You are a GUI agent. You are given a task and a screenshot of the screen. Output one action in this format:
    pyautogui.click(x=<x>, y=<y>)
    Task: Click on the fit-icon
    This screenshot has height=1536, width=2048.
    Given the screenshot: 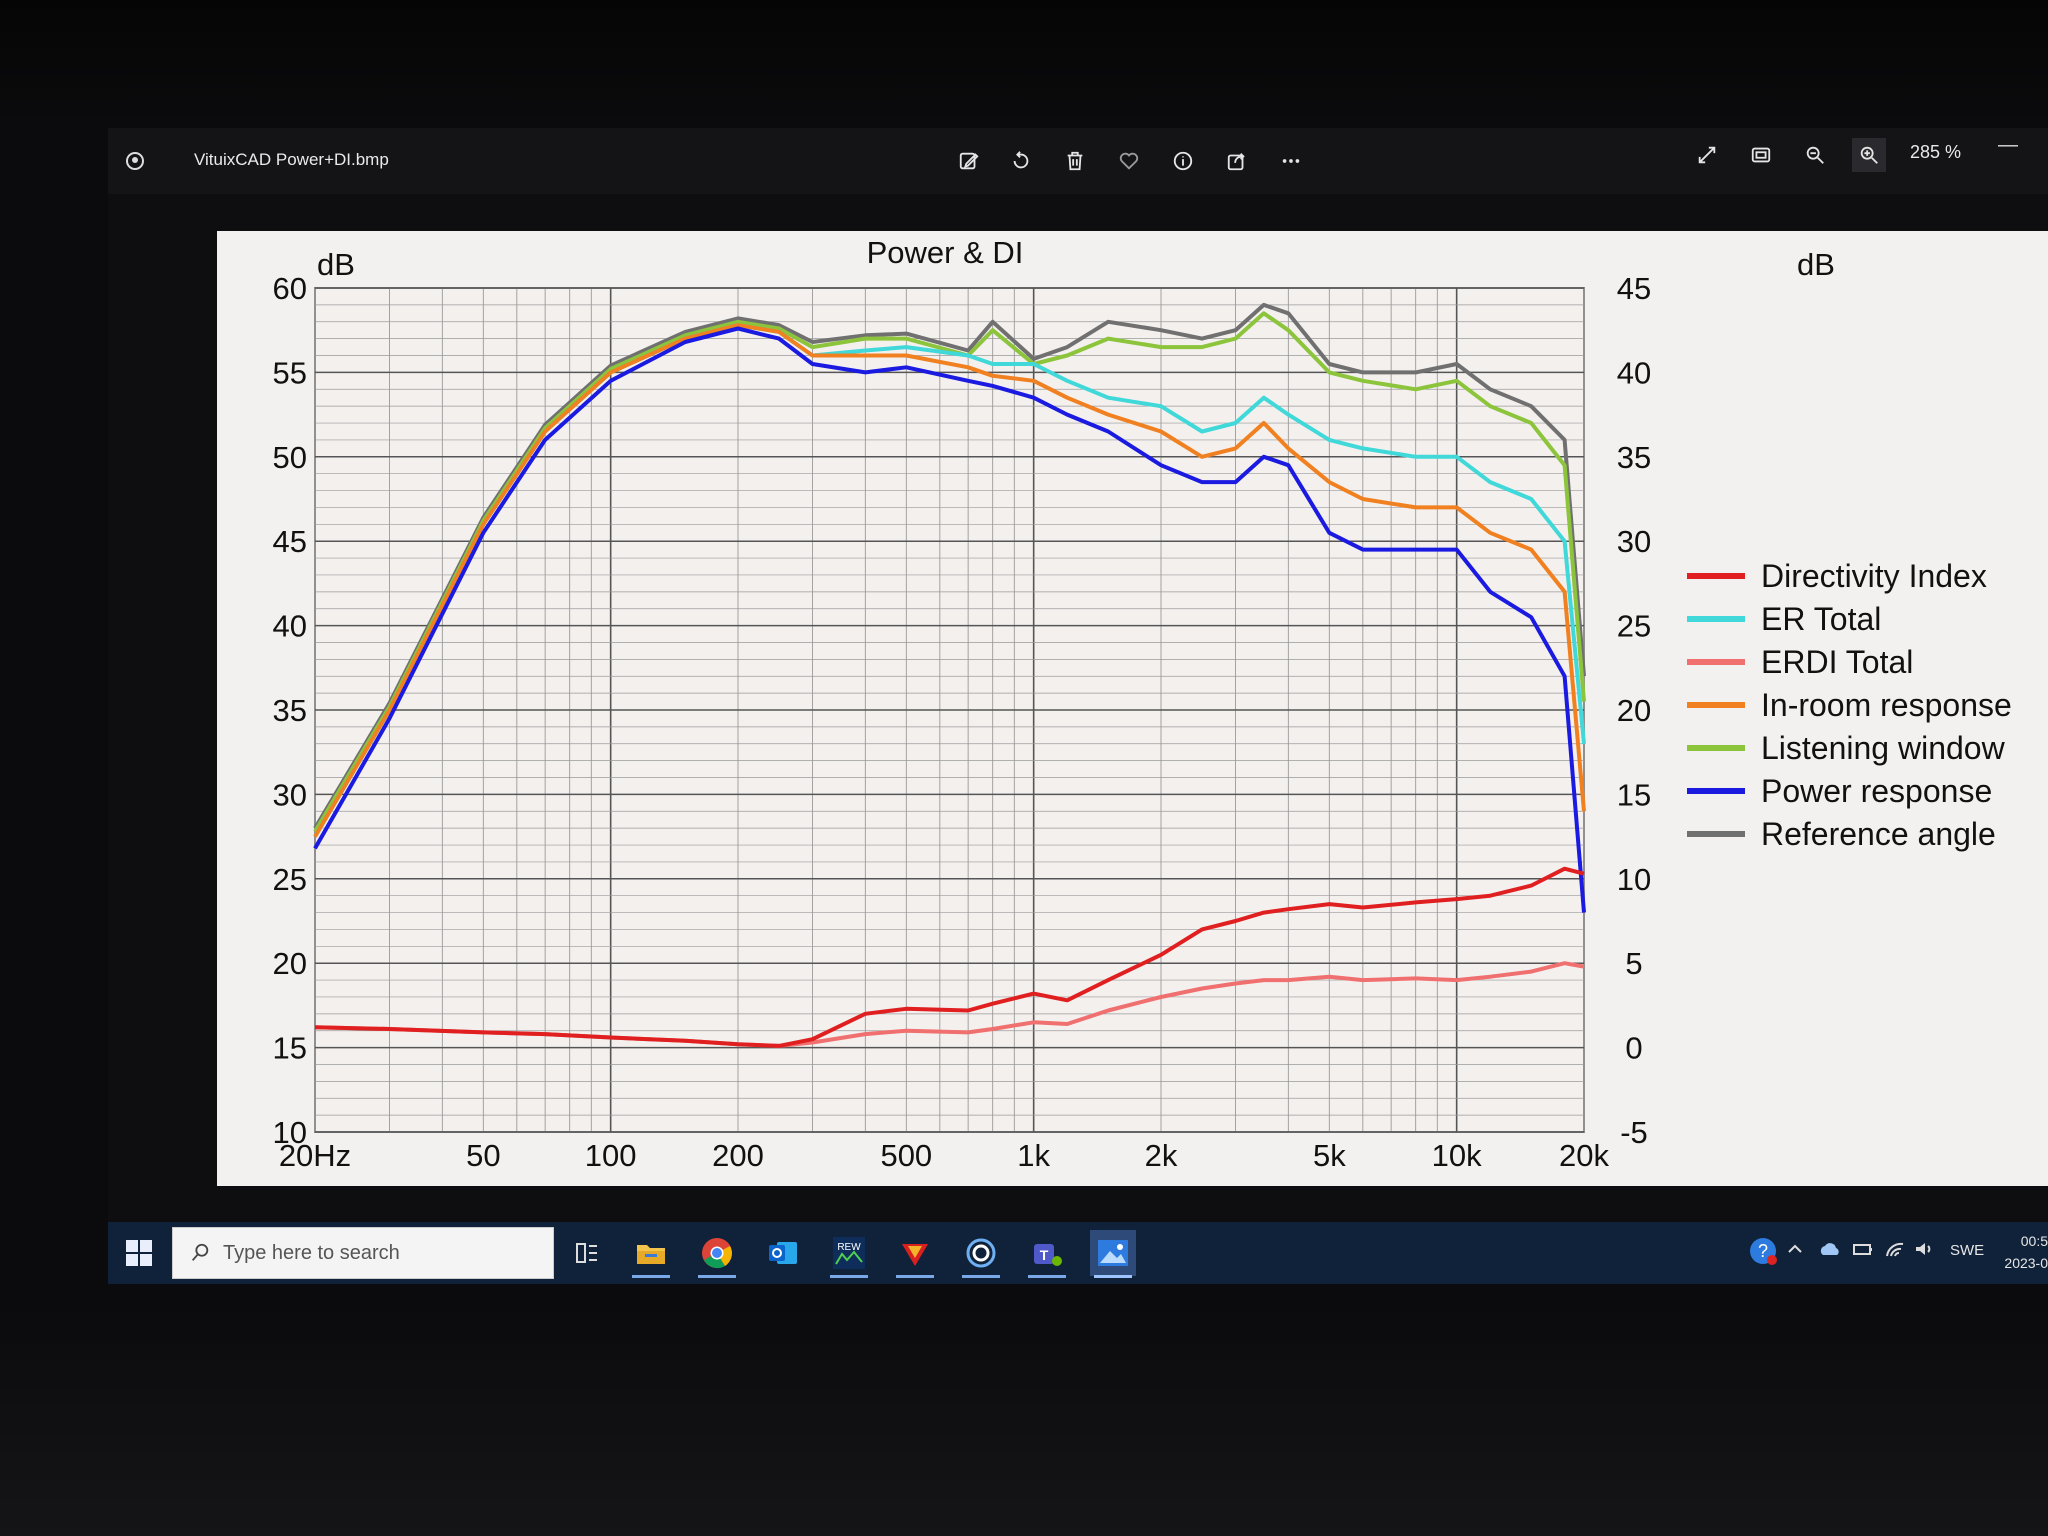 What is the action you would take?
    pyautogui.click(x=1761, y=155)
    